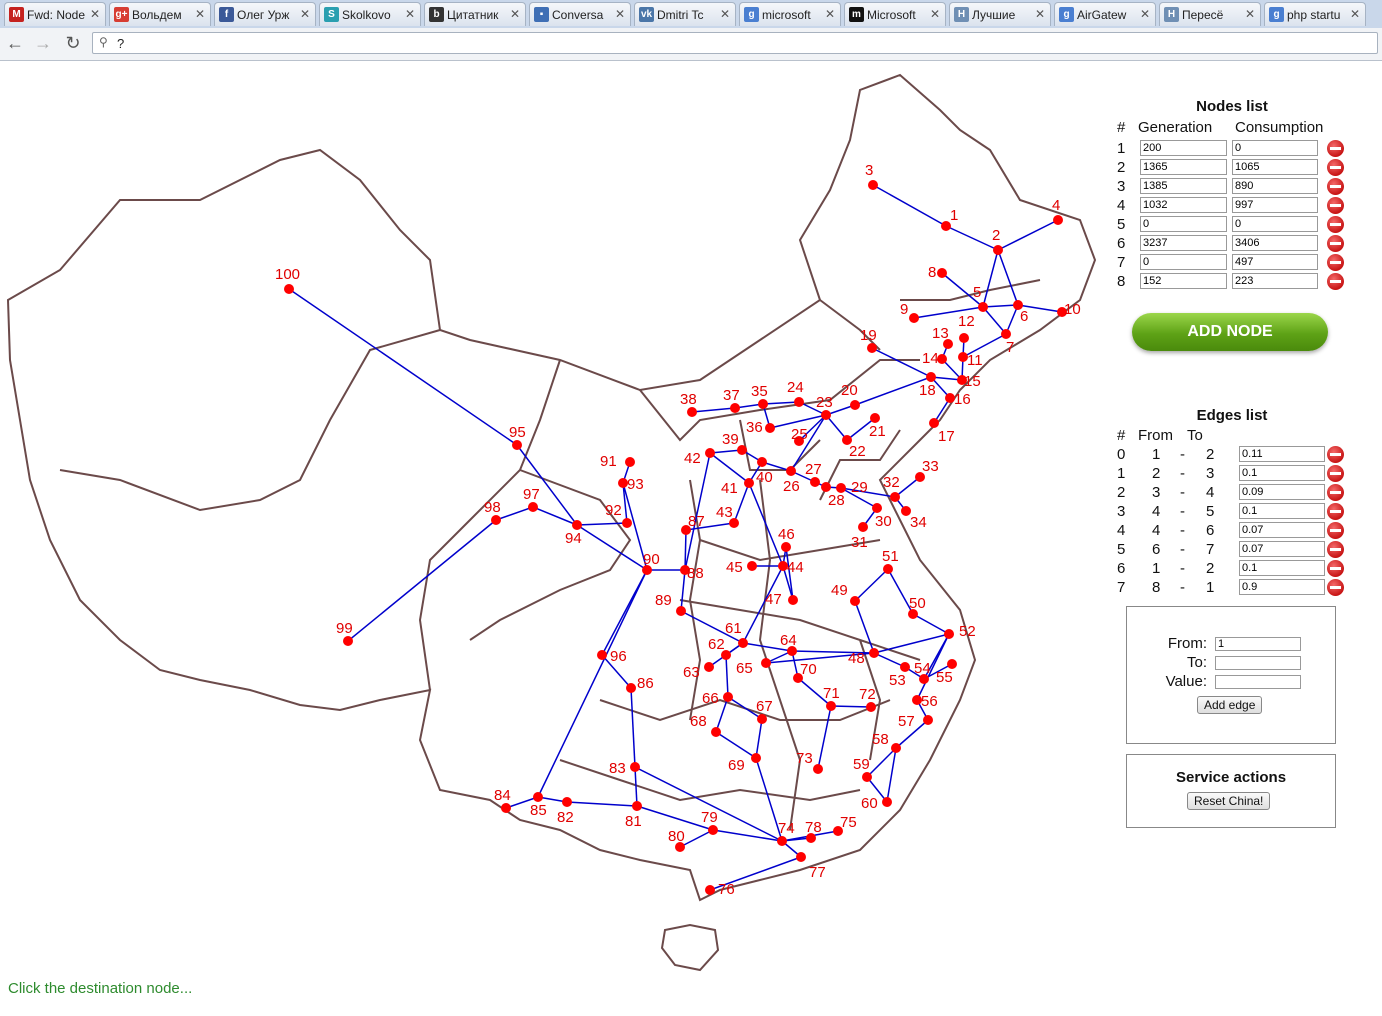  Describe the element at coordinates (688, 404) in the screenshot. I see `map-node: 38` at that location.